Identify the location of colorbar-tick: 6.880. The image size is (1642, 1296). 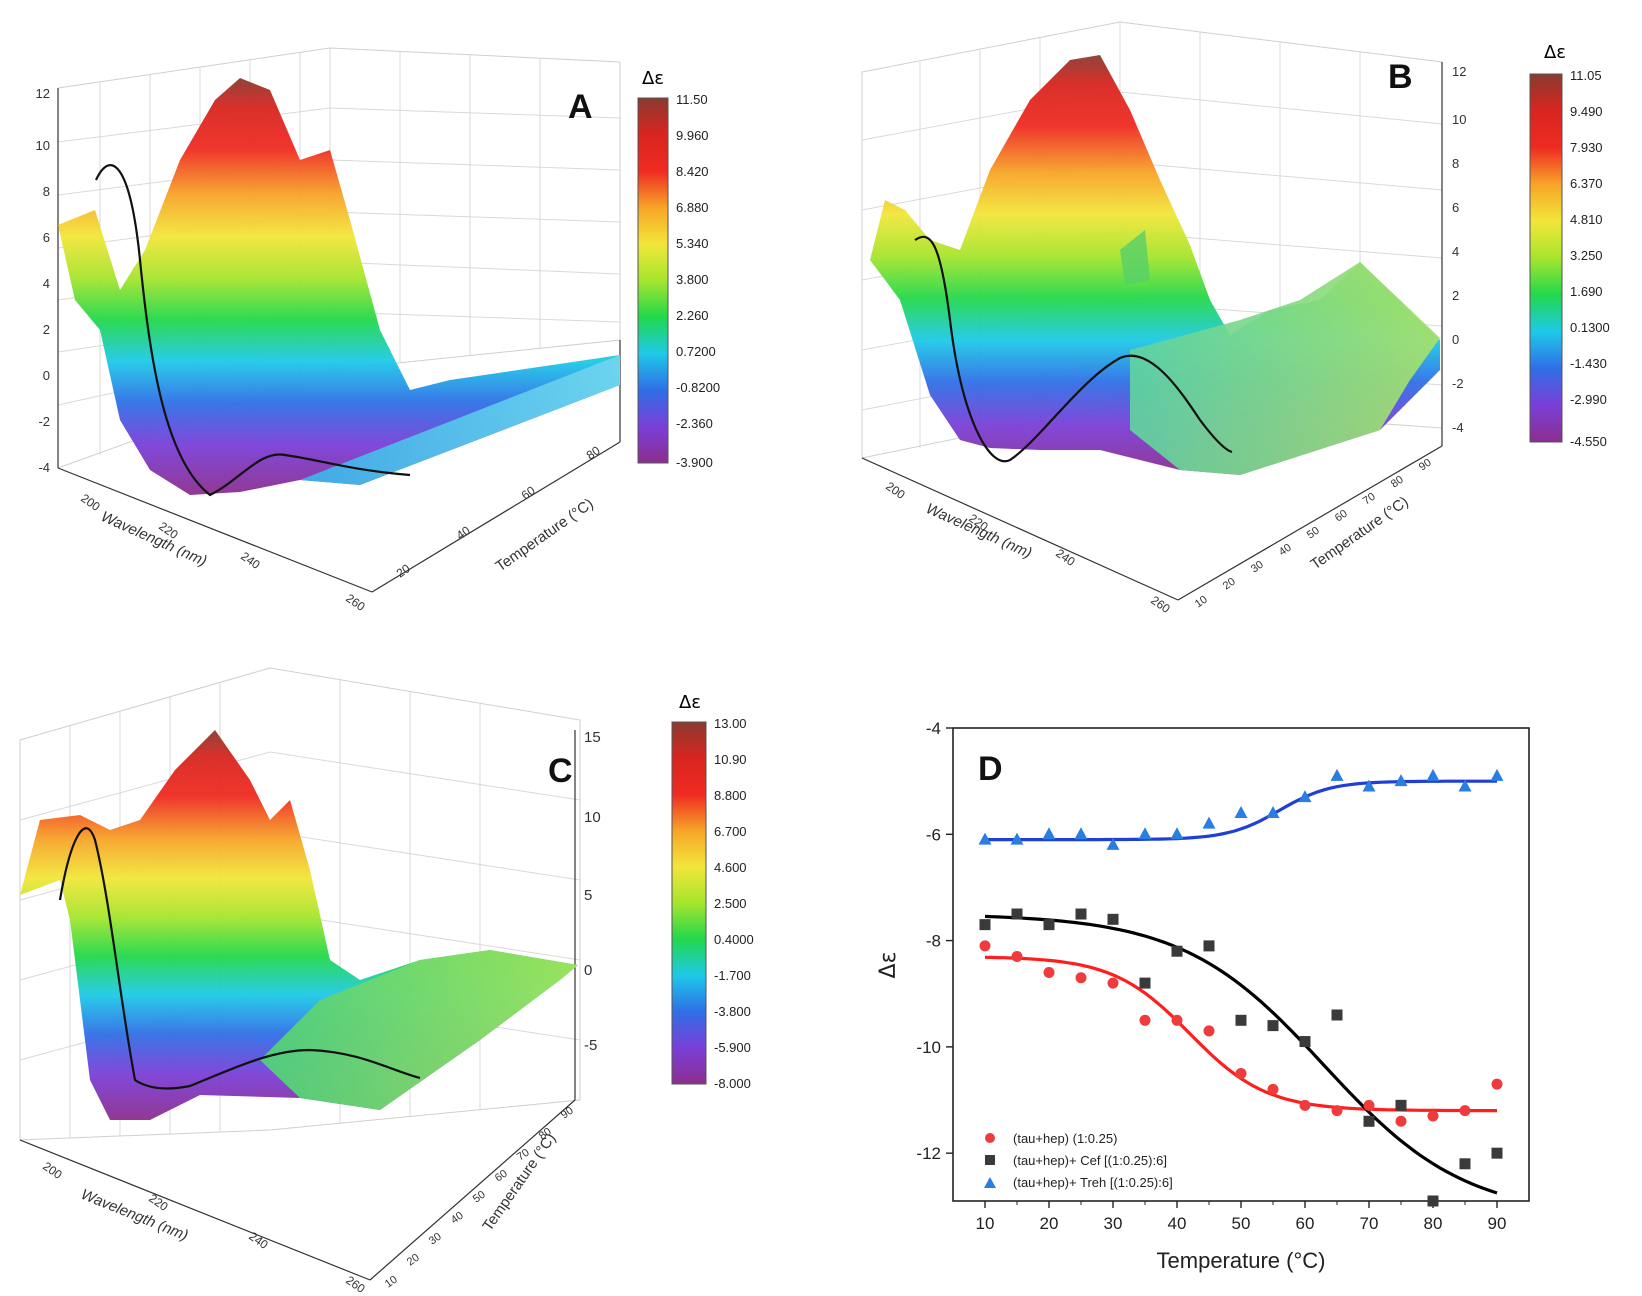
(692, 207).